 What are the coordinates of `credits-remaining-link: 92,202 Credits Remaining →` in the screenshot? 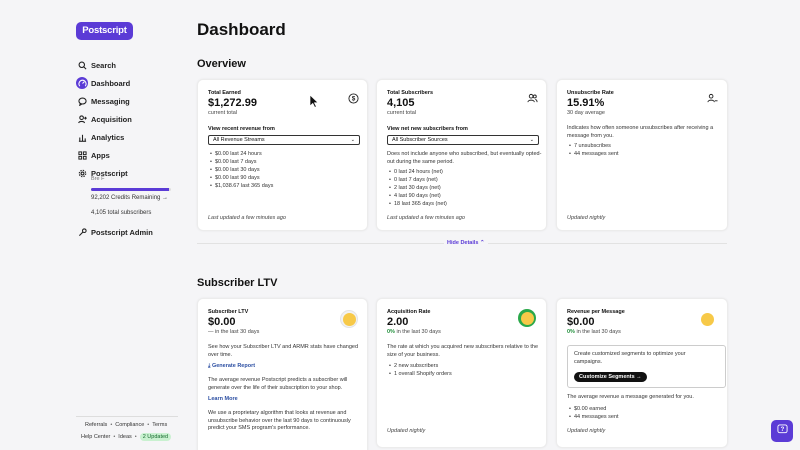 It's located at (130, 198).